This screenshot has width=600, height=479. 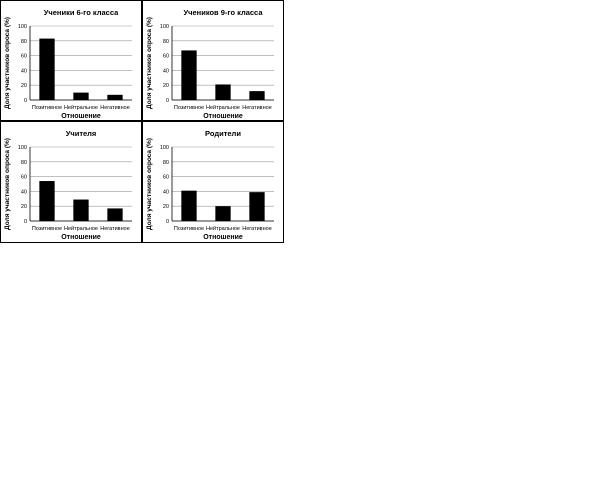 What do you see at coordinates (81, 133) in the screenshot?
I see `chart-title: Учителя` at bounding box center [81, 133].